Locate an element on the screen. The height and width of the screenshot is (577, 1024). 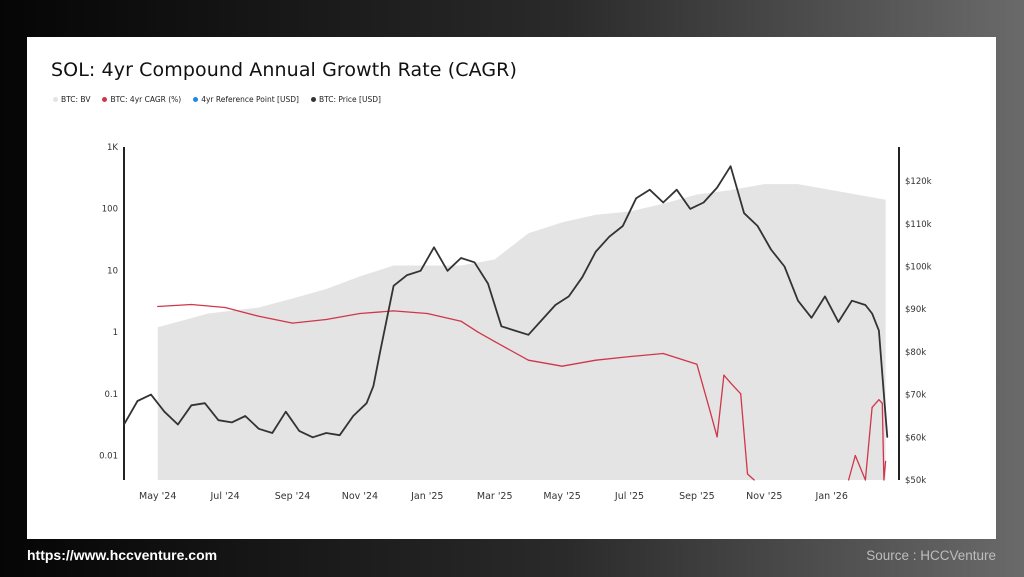
legend-label: 4yr Reference Point [USD] is located at coordinates (250, 99).